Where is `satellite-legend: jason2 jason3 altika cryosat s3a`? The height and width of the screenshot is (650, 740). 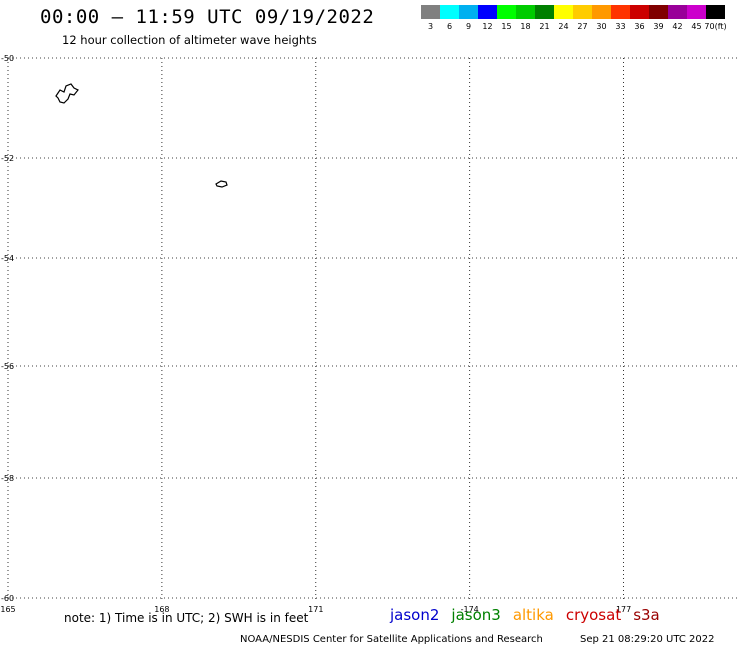 satellite-legend: jason2 jason3 altika cryosat s3a is located at coordinates (531, 615).